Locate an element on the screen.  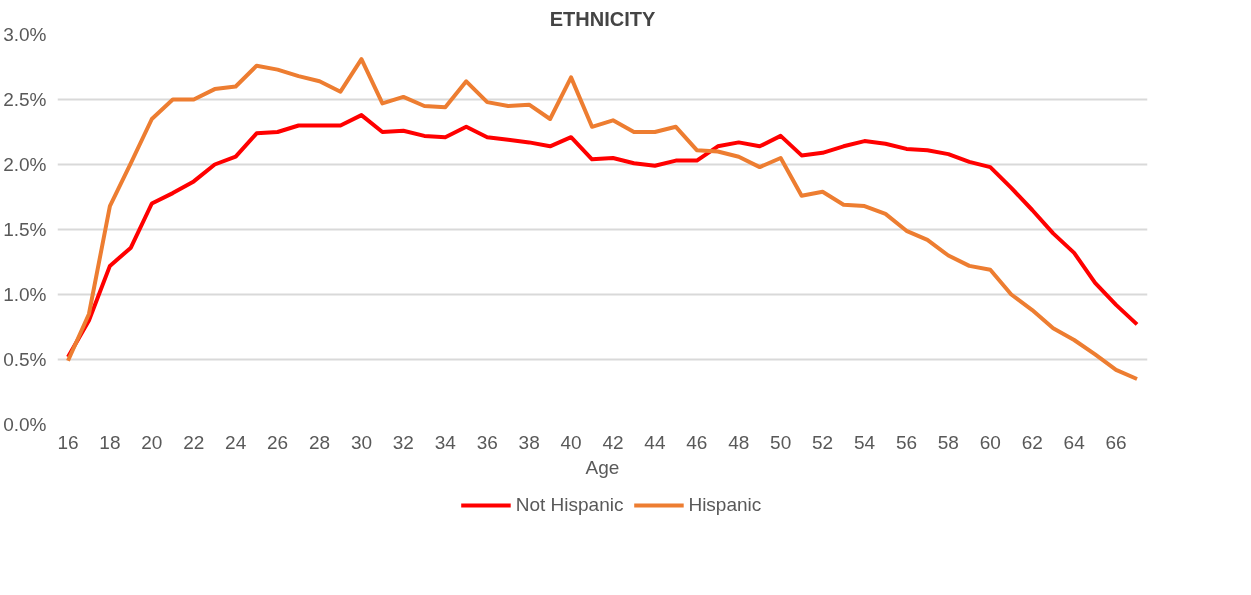
y-tick-label: 1.0% is located at coordinates (25, 294).